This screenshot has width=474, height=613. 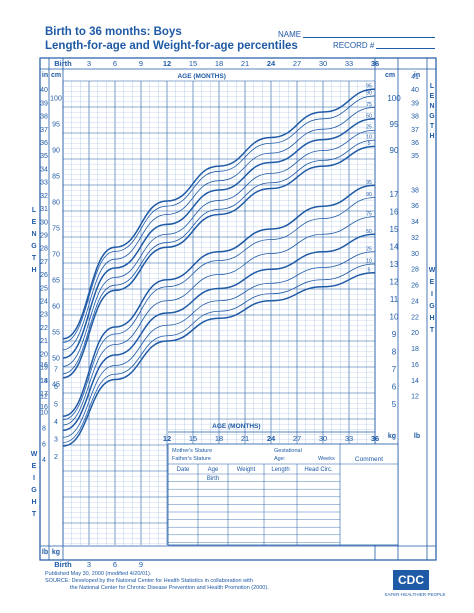 I want to click on weight-letter-left: W, so click(x=34, y=454).